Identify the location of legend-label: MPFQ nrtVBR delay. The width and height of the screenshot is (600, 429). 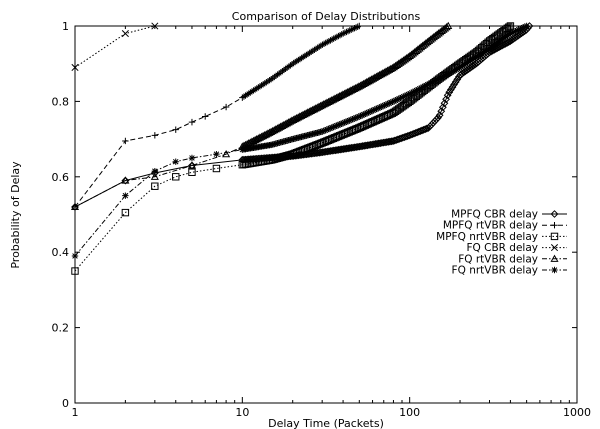
(487, 237).